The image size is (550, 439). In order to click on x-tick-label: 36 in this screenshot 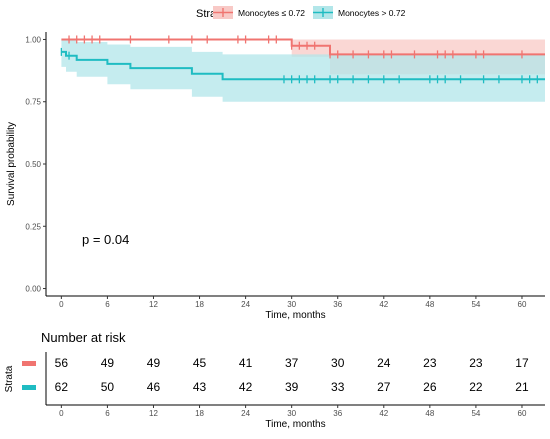, I will do `click(337, 304)`.